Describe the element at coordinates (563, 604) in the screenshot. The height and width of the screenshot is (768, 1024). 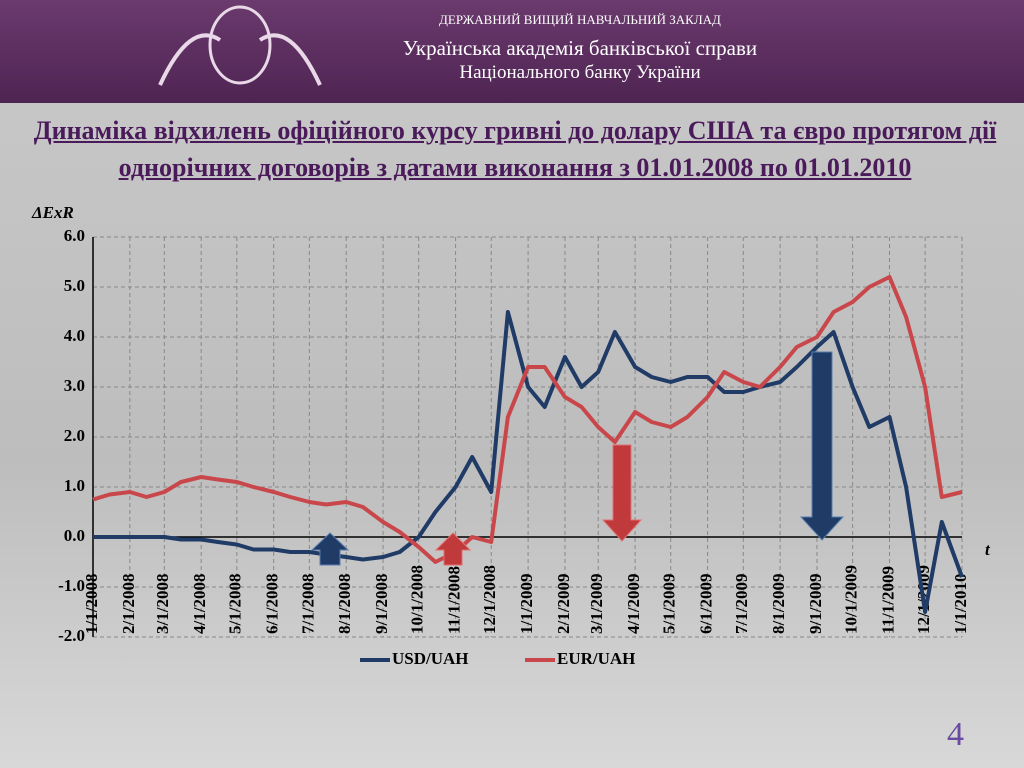
I see `x-tick-label: 2/1/2009` at that location.